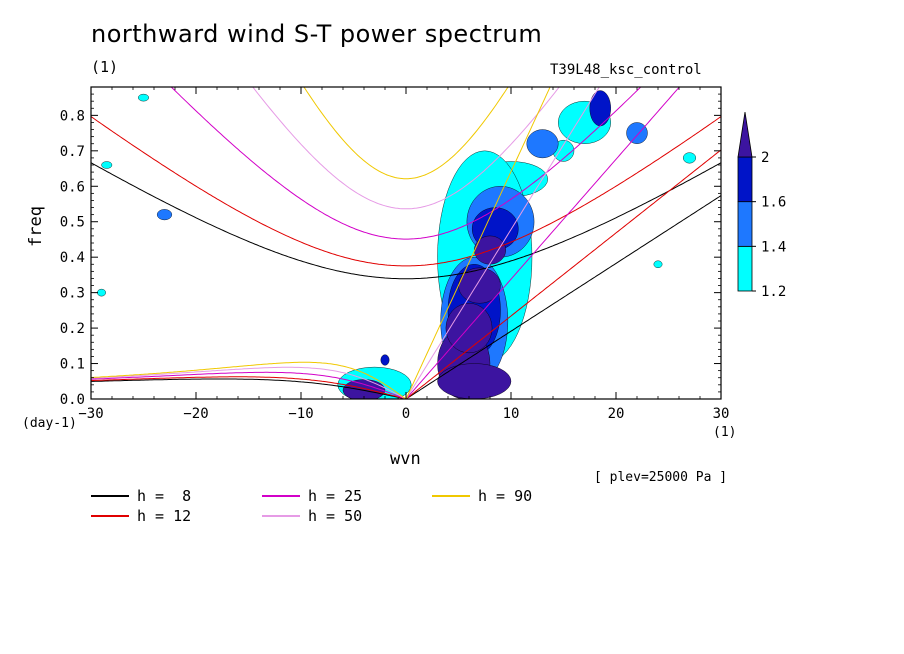 This screenshot has height=654, width=904. What do you see at coordinates (335, 496) in the screenshot?
I see `legend-label: h = 25` at bounding box center [335, 496].